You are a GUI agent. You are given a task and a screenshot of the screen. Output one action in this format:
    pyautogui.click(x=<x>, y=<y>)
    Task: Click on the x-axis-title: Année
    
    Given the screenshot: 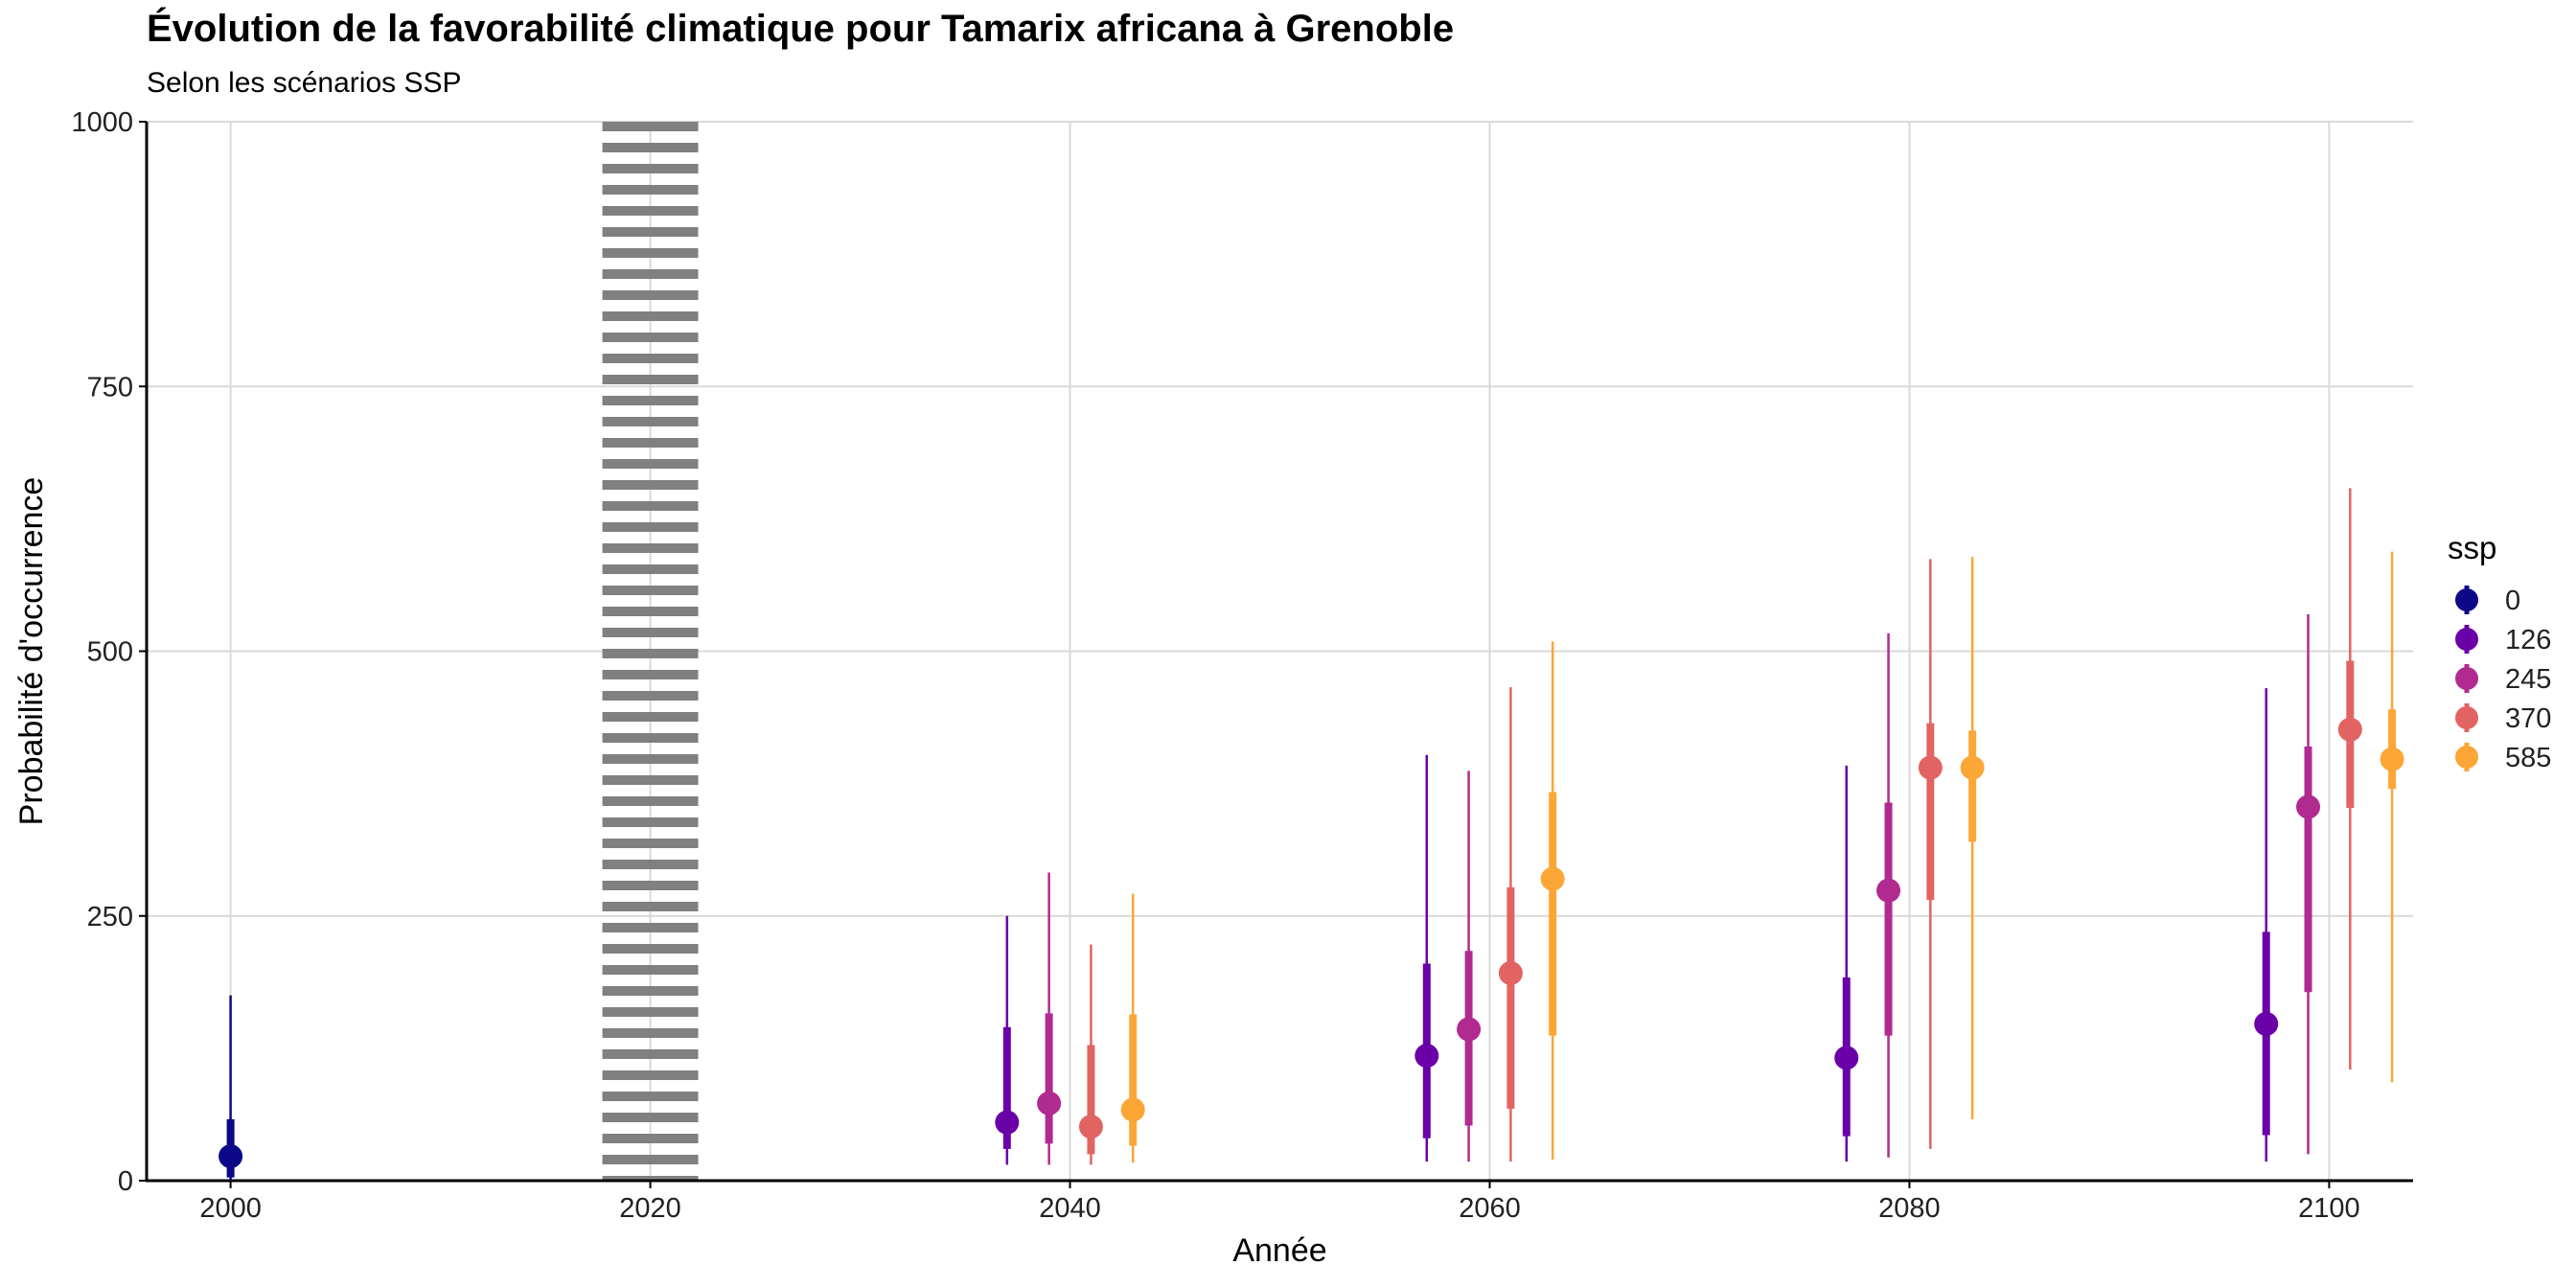 What is the action you would take?
    pyautogui.click(x=1279, y=1250)
    